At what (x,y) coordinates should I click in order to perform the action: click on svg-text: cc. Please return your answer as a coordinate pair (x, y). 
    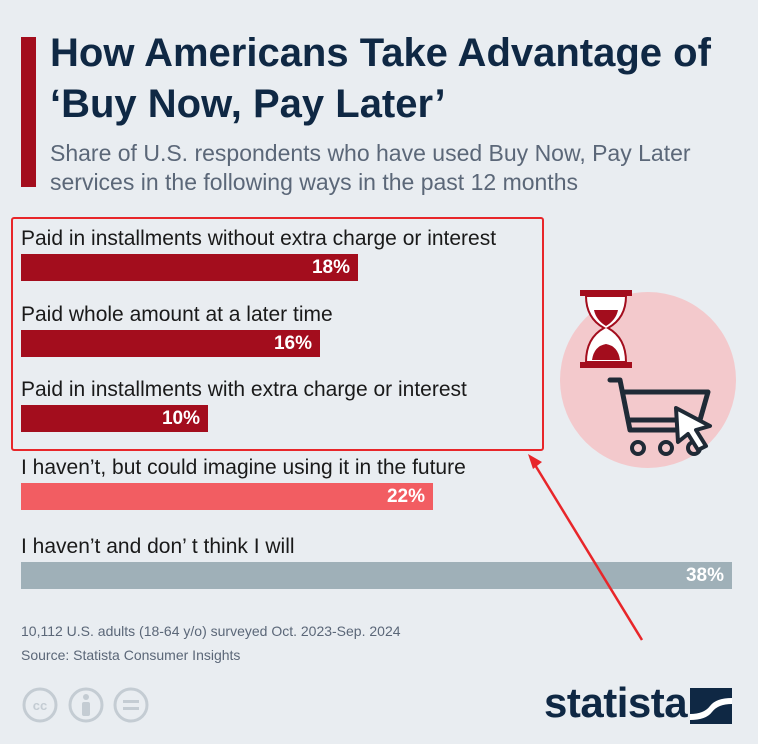
    Looking at the image, I should click on (40, 705).